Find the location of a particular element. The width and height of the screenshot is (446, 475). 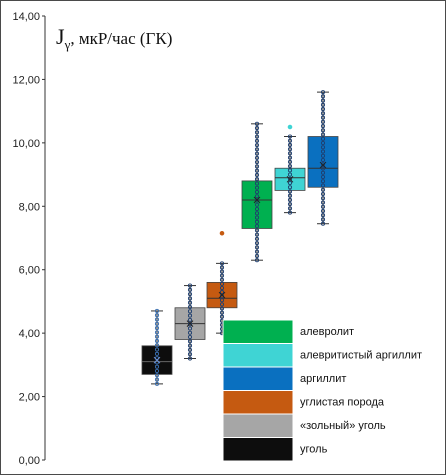

y-tick-label: 10,00 is located at coordinates (26, 144).